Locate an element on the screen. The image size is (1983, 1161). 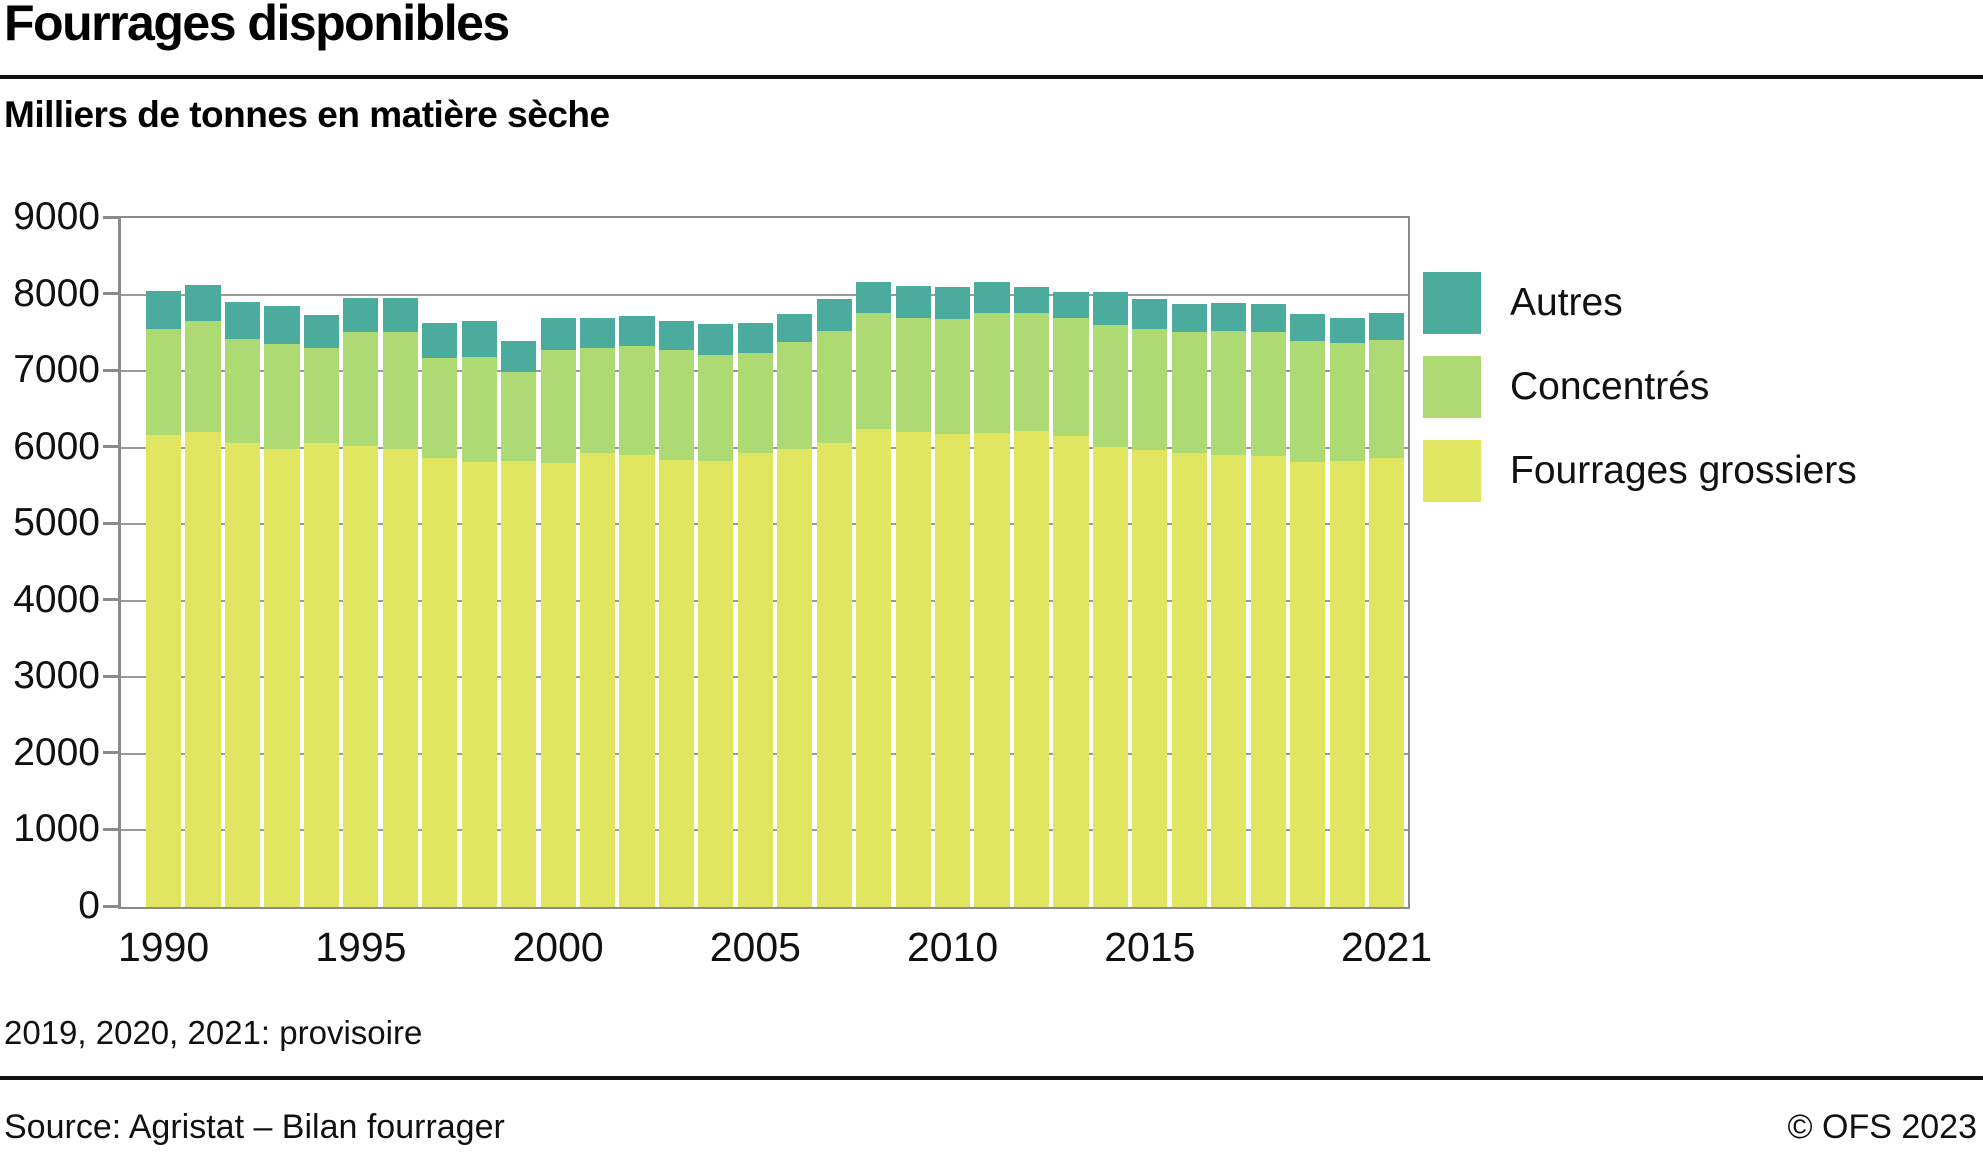
bar-segment-fourrages-grossiers-2020 is located at coordinates (1347, 684).